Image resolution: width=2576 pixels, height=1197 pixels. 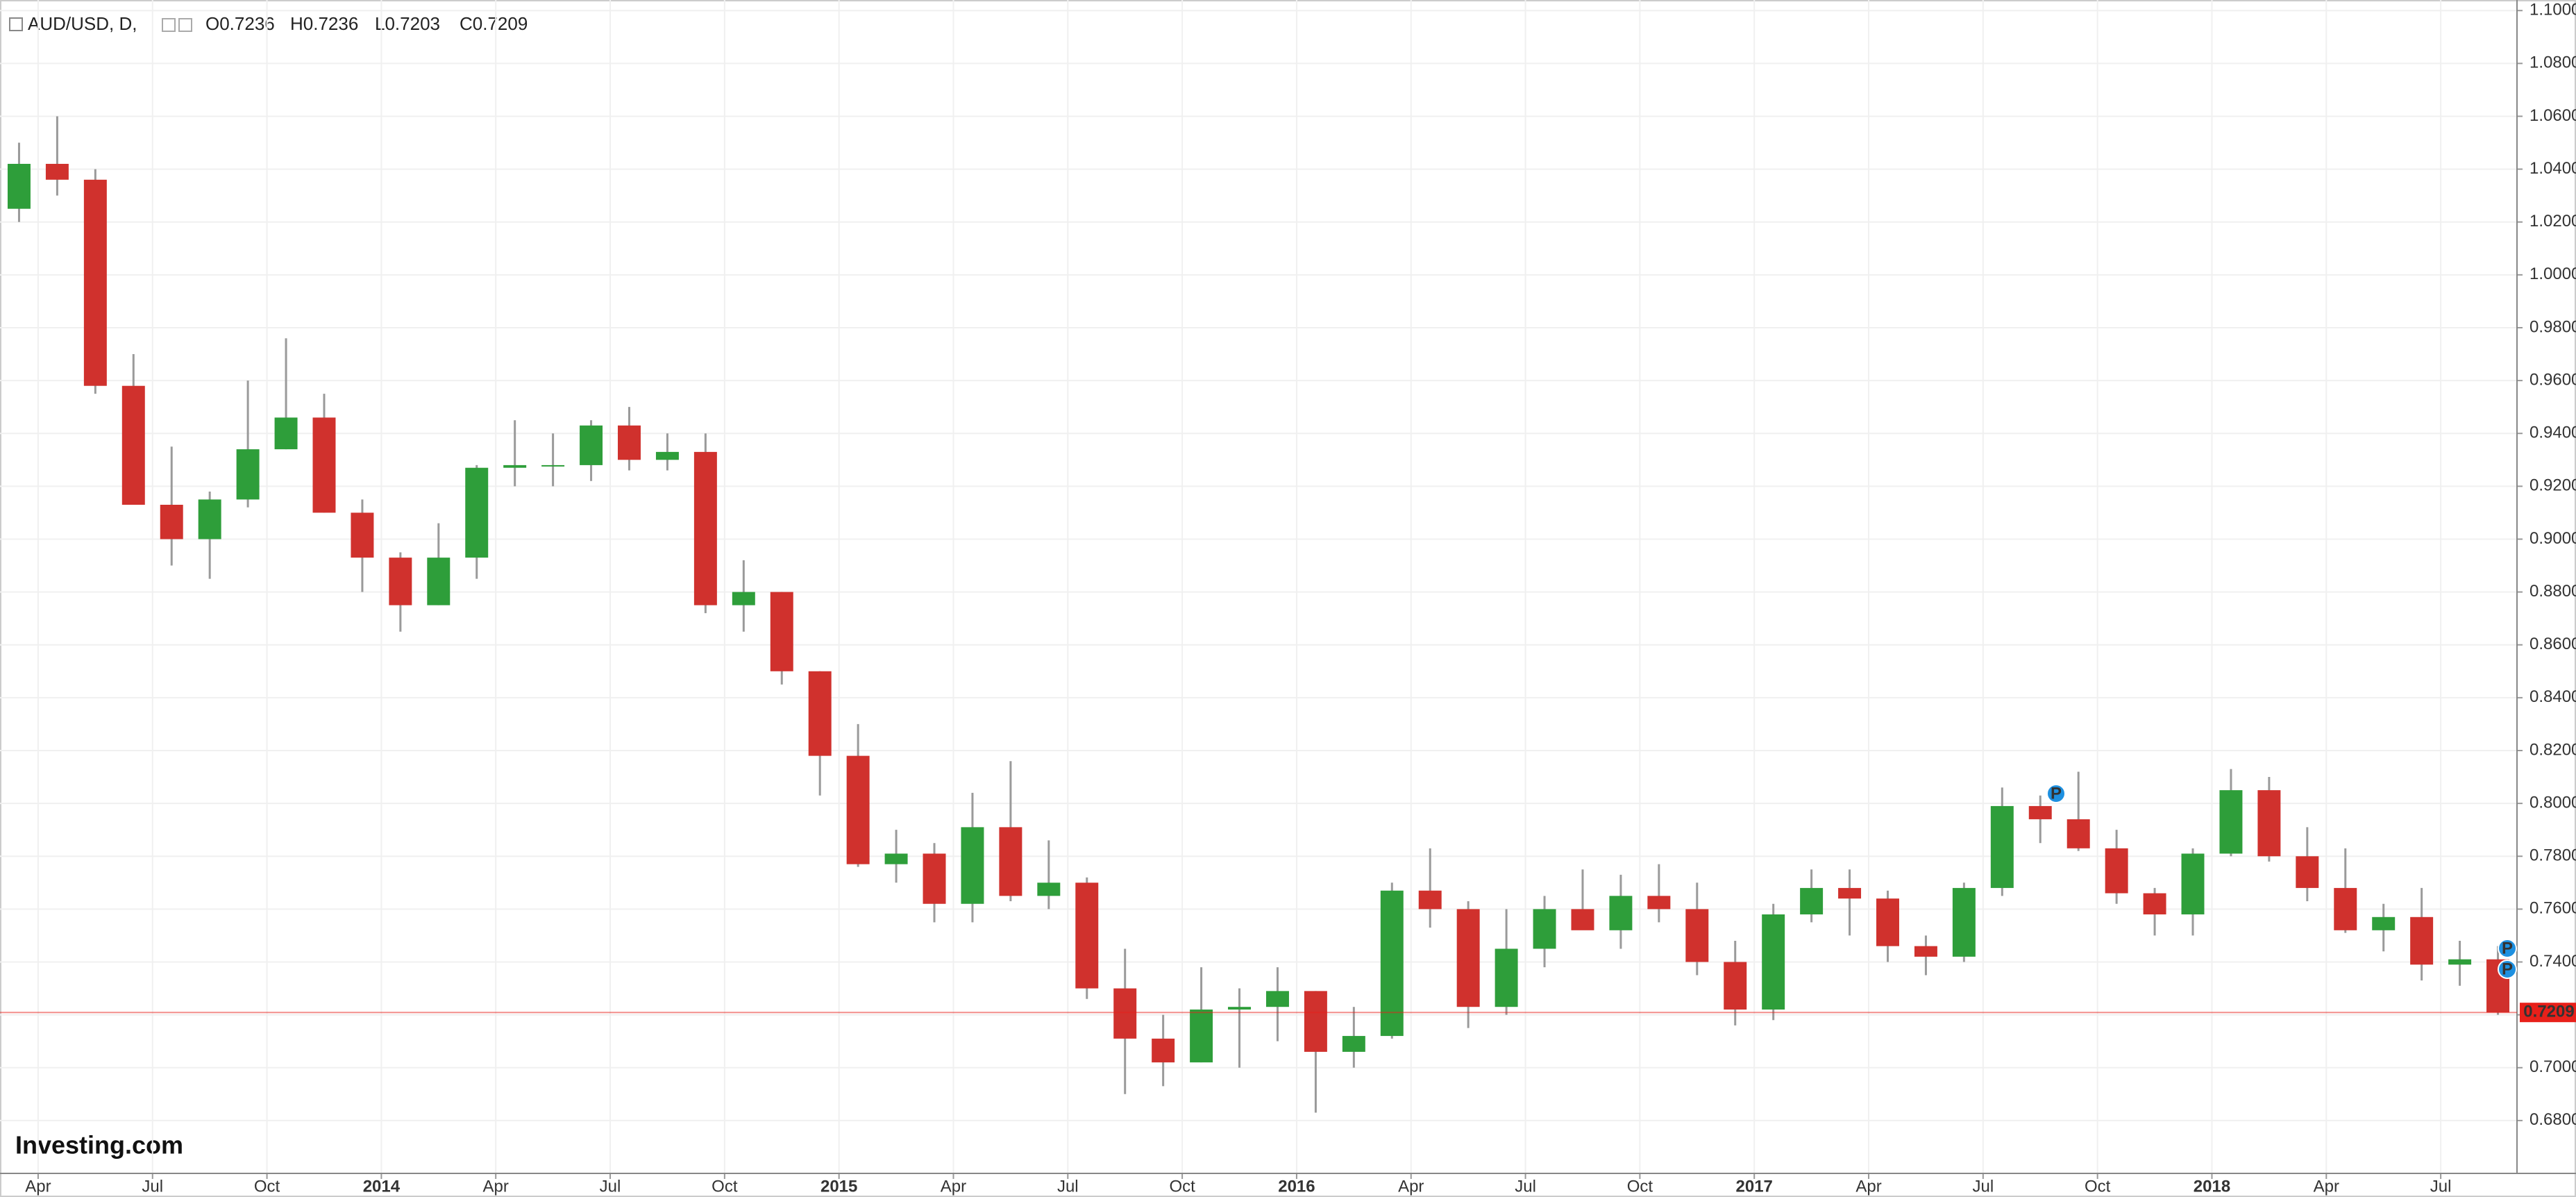 What do you see at coordinates (2552, 644) in the screenshot?
I see `y-tick-label: 0.8600` at bounding box center [2552, 644].